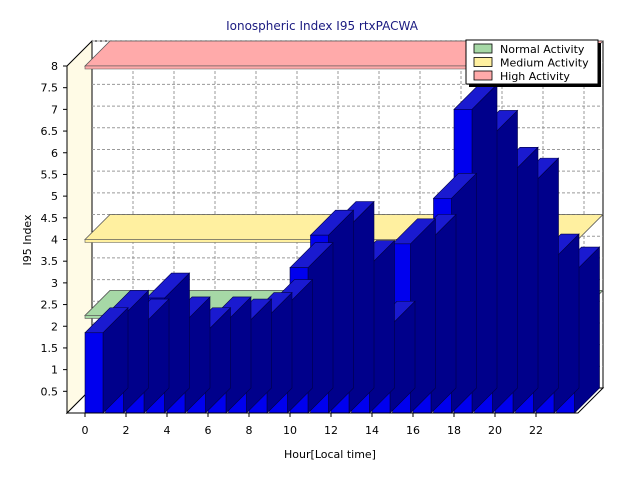 The image size is (640, 480). Describe the element at coordinates (483, 62) in the screenshot. I see `legend-swatch-medium-activity` at that location.